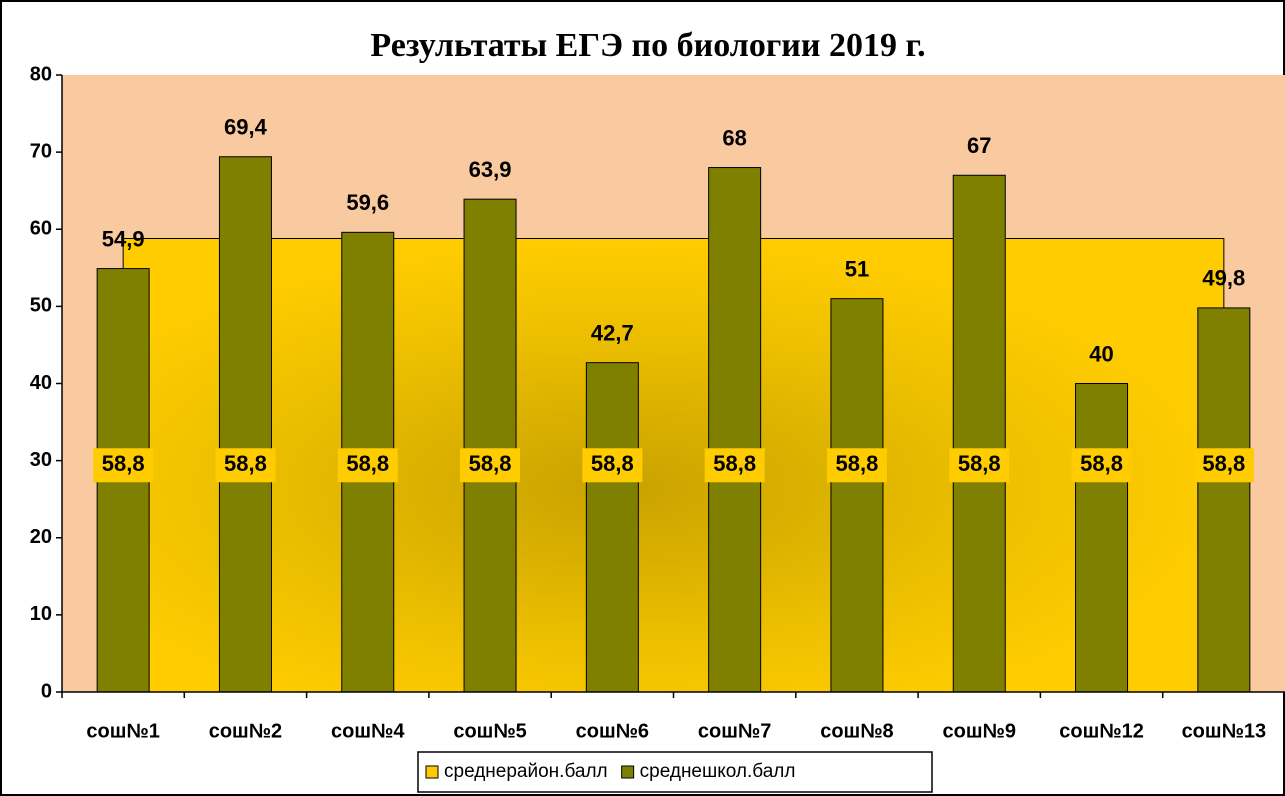 The height and width of the screenshot is (796, 1285). I want to click on data-label: 63,9, so click(490, 169).